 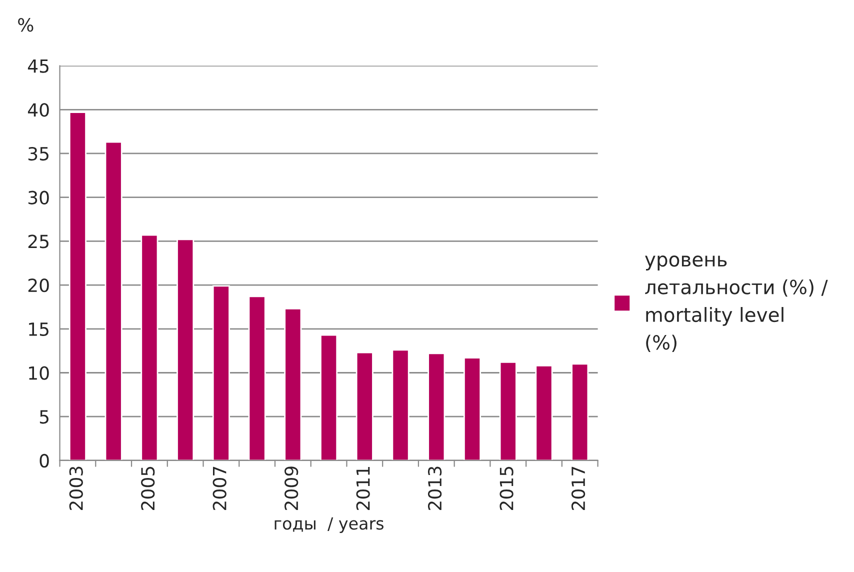 What do you see at coordinates (38, 197) in the screenshot?
I see `y-tick-label: 30` at bounding box center [38, 197].